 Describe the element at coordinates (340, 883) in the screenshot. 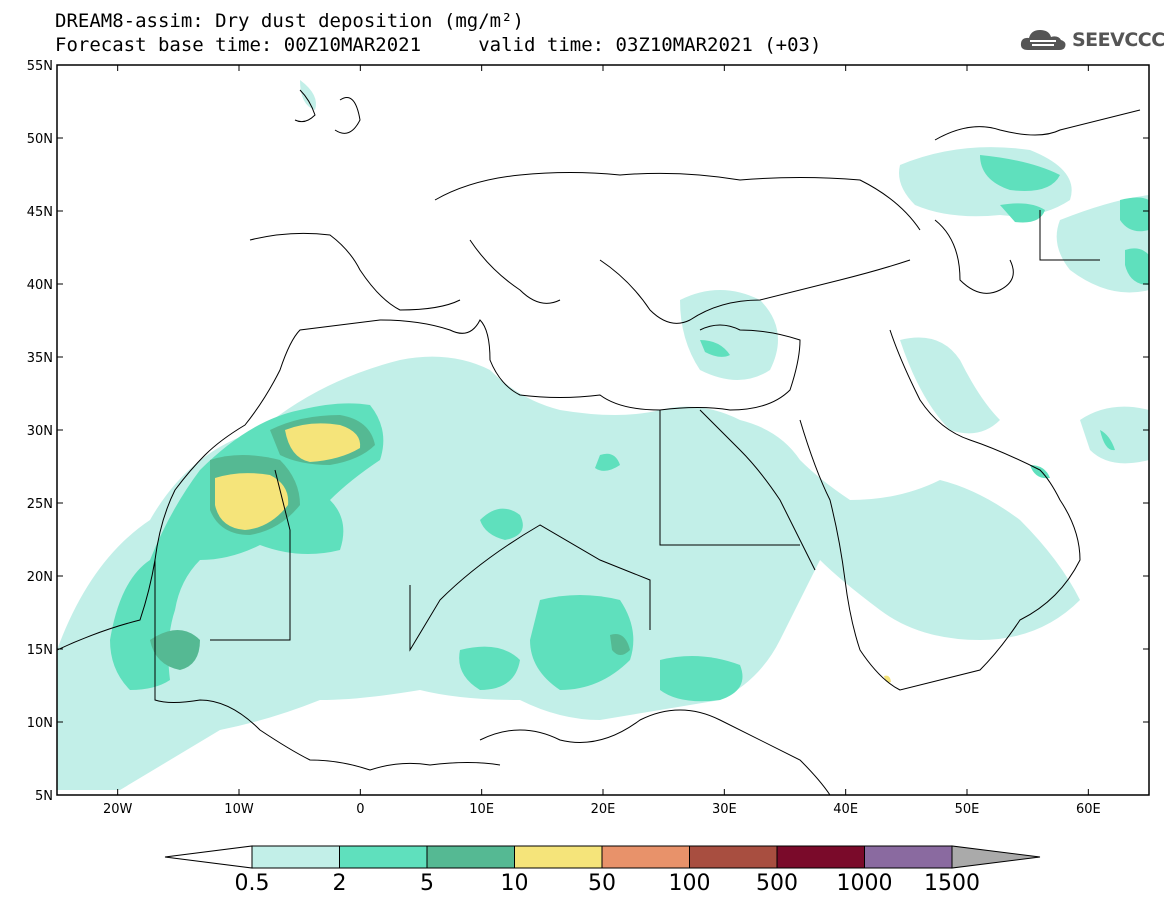

I see `colorbar-label: 2` at that location.